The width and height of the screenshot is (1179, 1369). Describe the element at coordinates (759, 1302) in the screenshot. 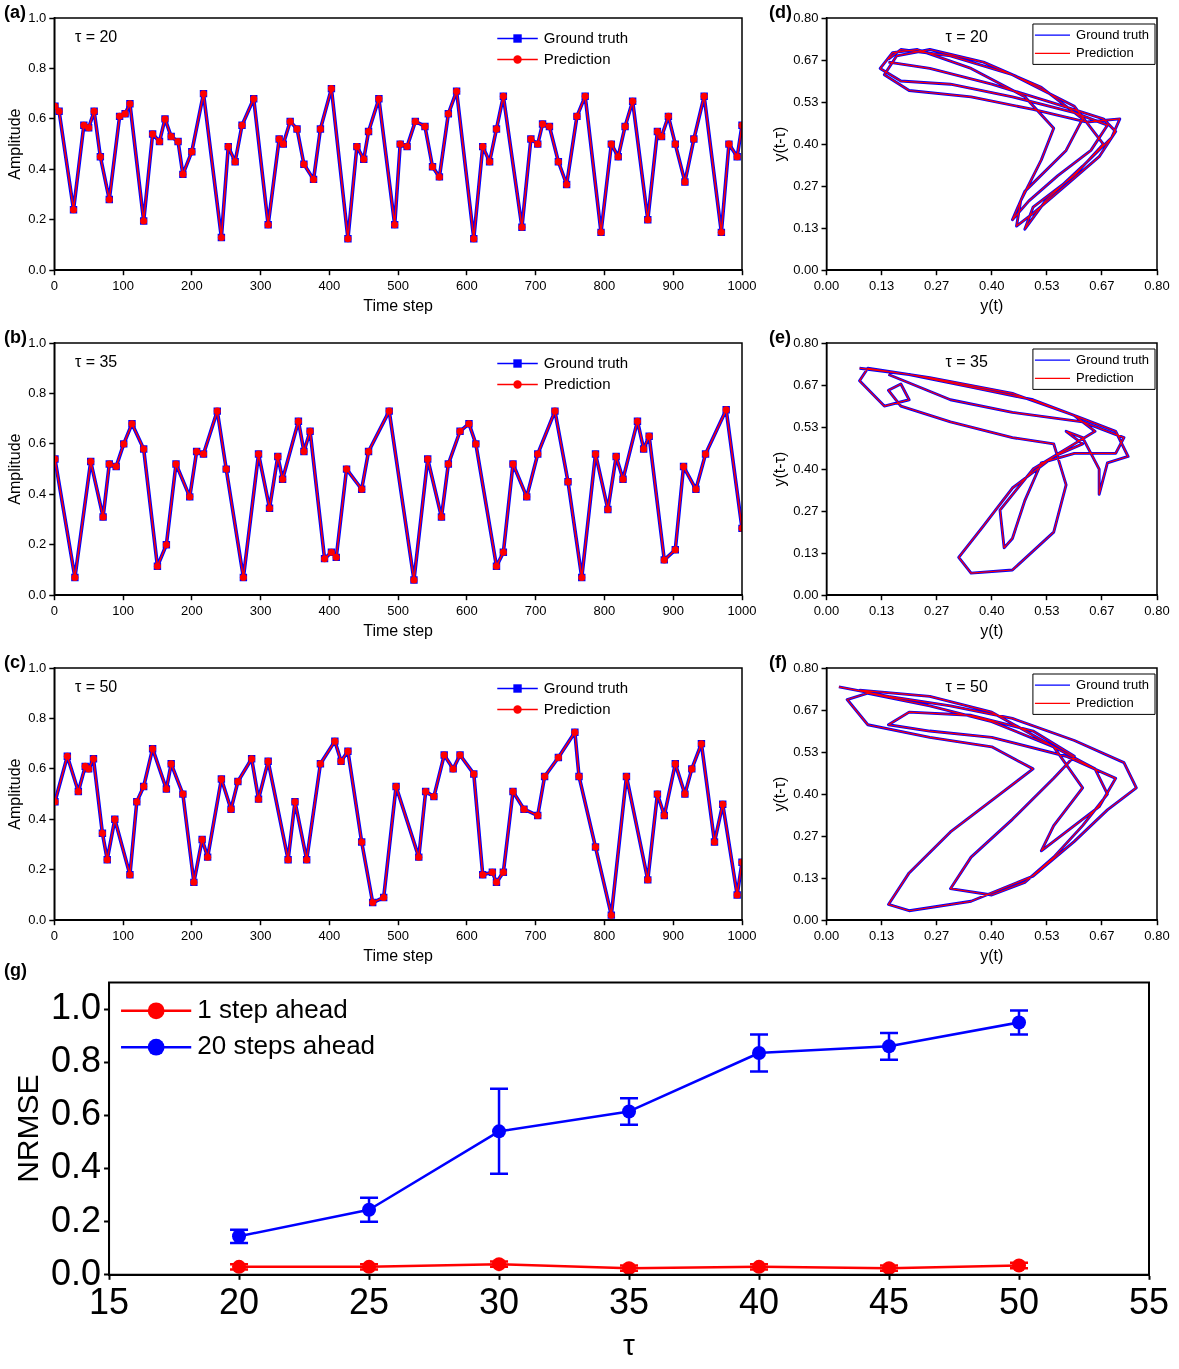

I see `x-tick-label: 40` at that location.